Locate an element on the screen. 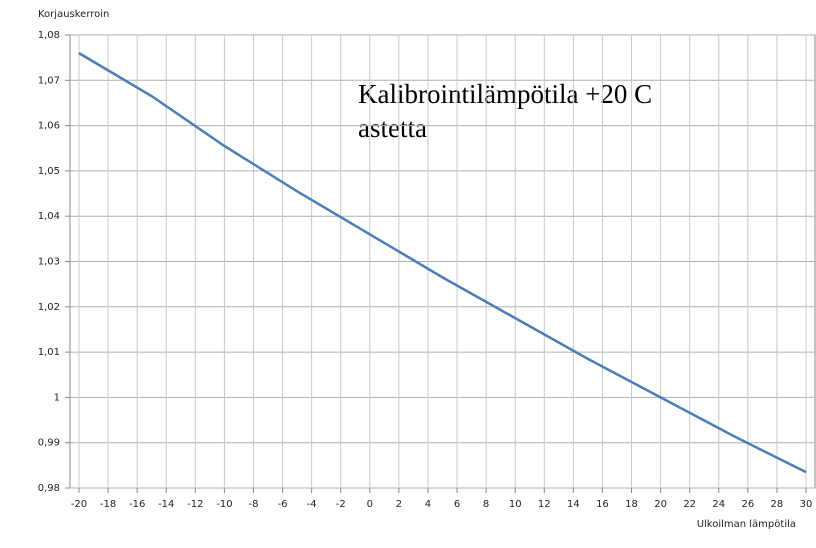 Image resolution: width=816 pixels, height=548 pixels. y-tick-label: 1,04 is located at coordinates (49, 216).